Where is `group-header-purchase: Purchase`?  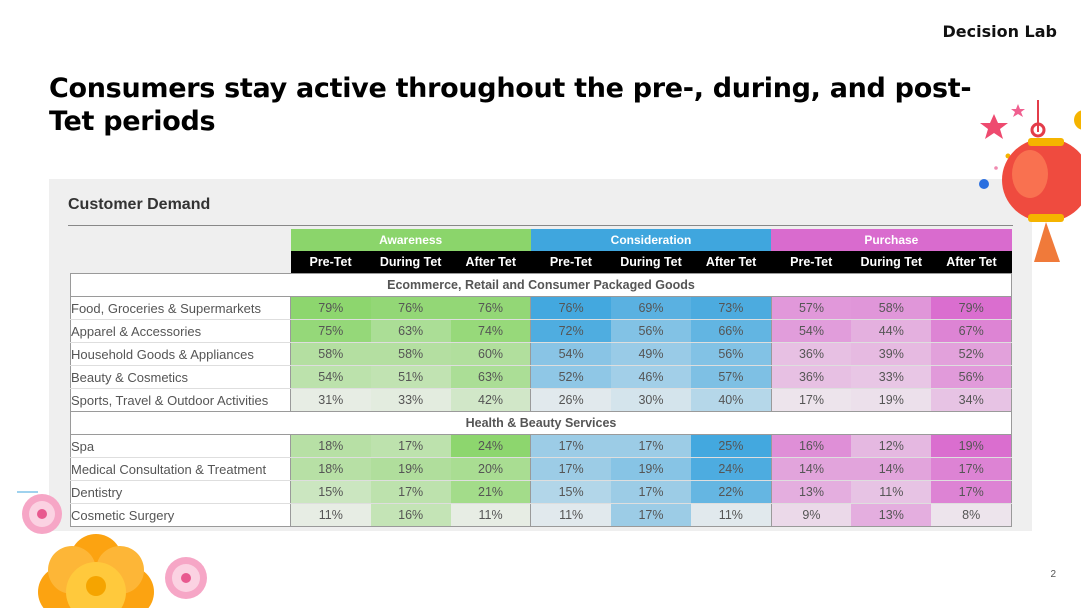 group-header-purchase: Purchase is located at coordinates (891, 240).